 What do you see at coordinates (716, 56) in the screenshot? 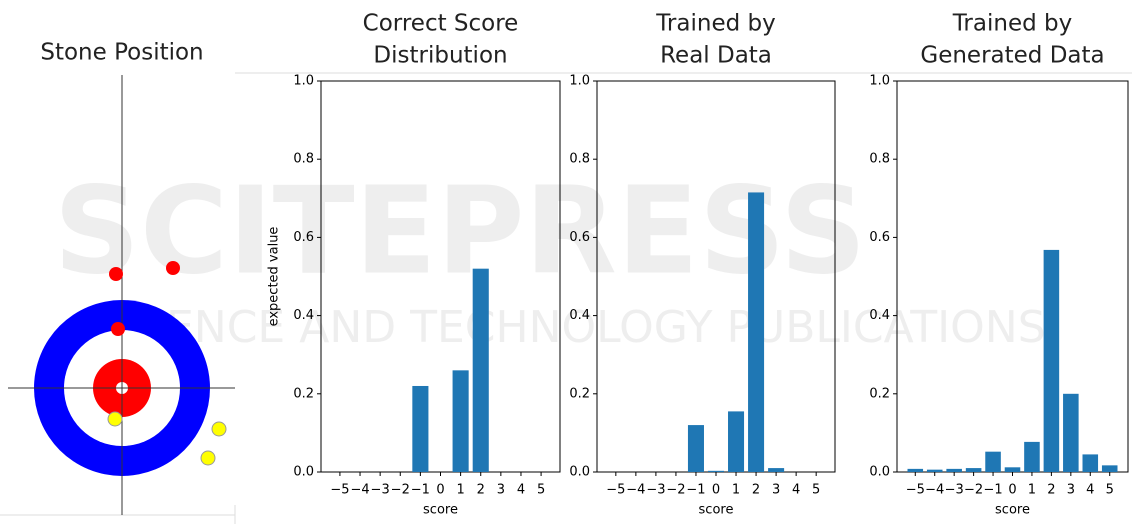
I see `chart-title: Real Data` at bounding box center [716, 56].